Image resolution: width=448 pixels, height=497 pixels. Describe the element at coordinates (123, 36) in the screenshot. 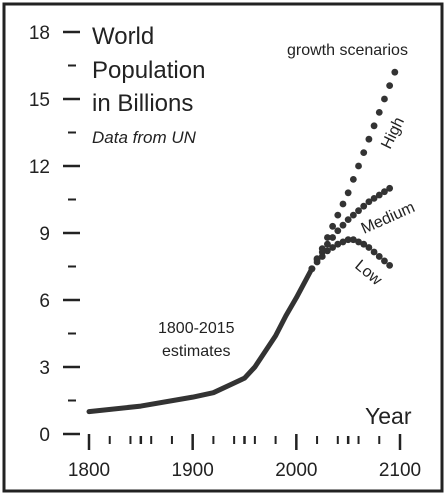

I see `chart-title-line-1: World` at that location.